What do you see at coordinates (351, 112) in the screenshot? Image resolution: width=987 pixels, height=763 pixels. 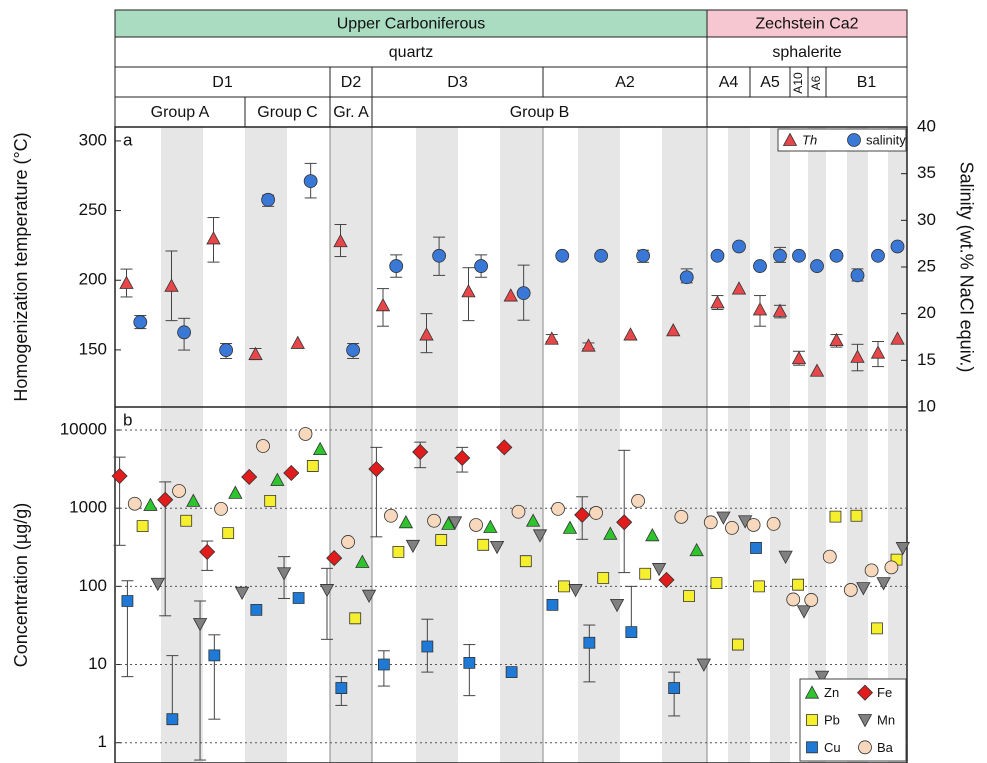 I see `header-label: Gr. A` at bounding box center [351, 112].